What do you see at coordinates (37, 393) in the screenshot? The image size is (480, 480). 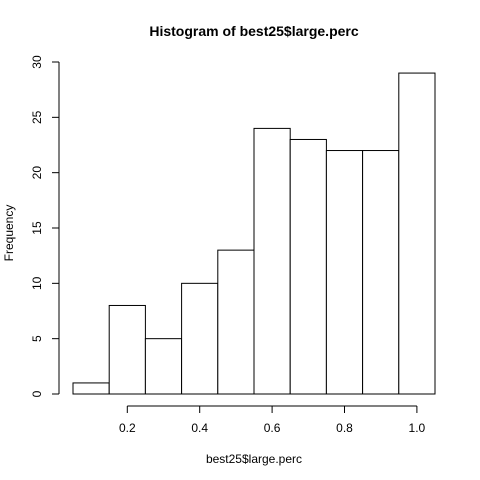 I see `y-tick-label: 0` at bounding box center [37, 393].